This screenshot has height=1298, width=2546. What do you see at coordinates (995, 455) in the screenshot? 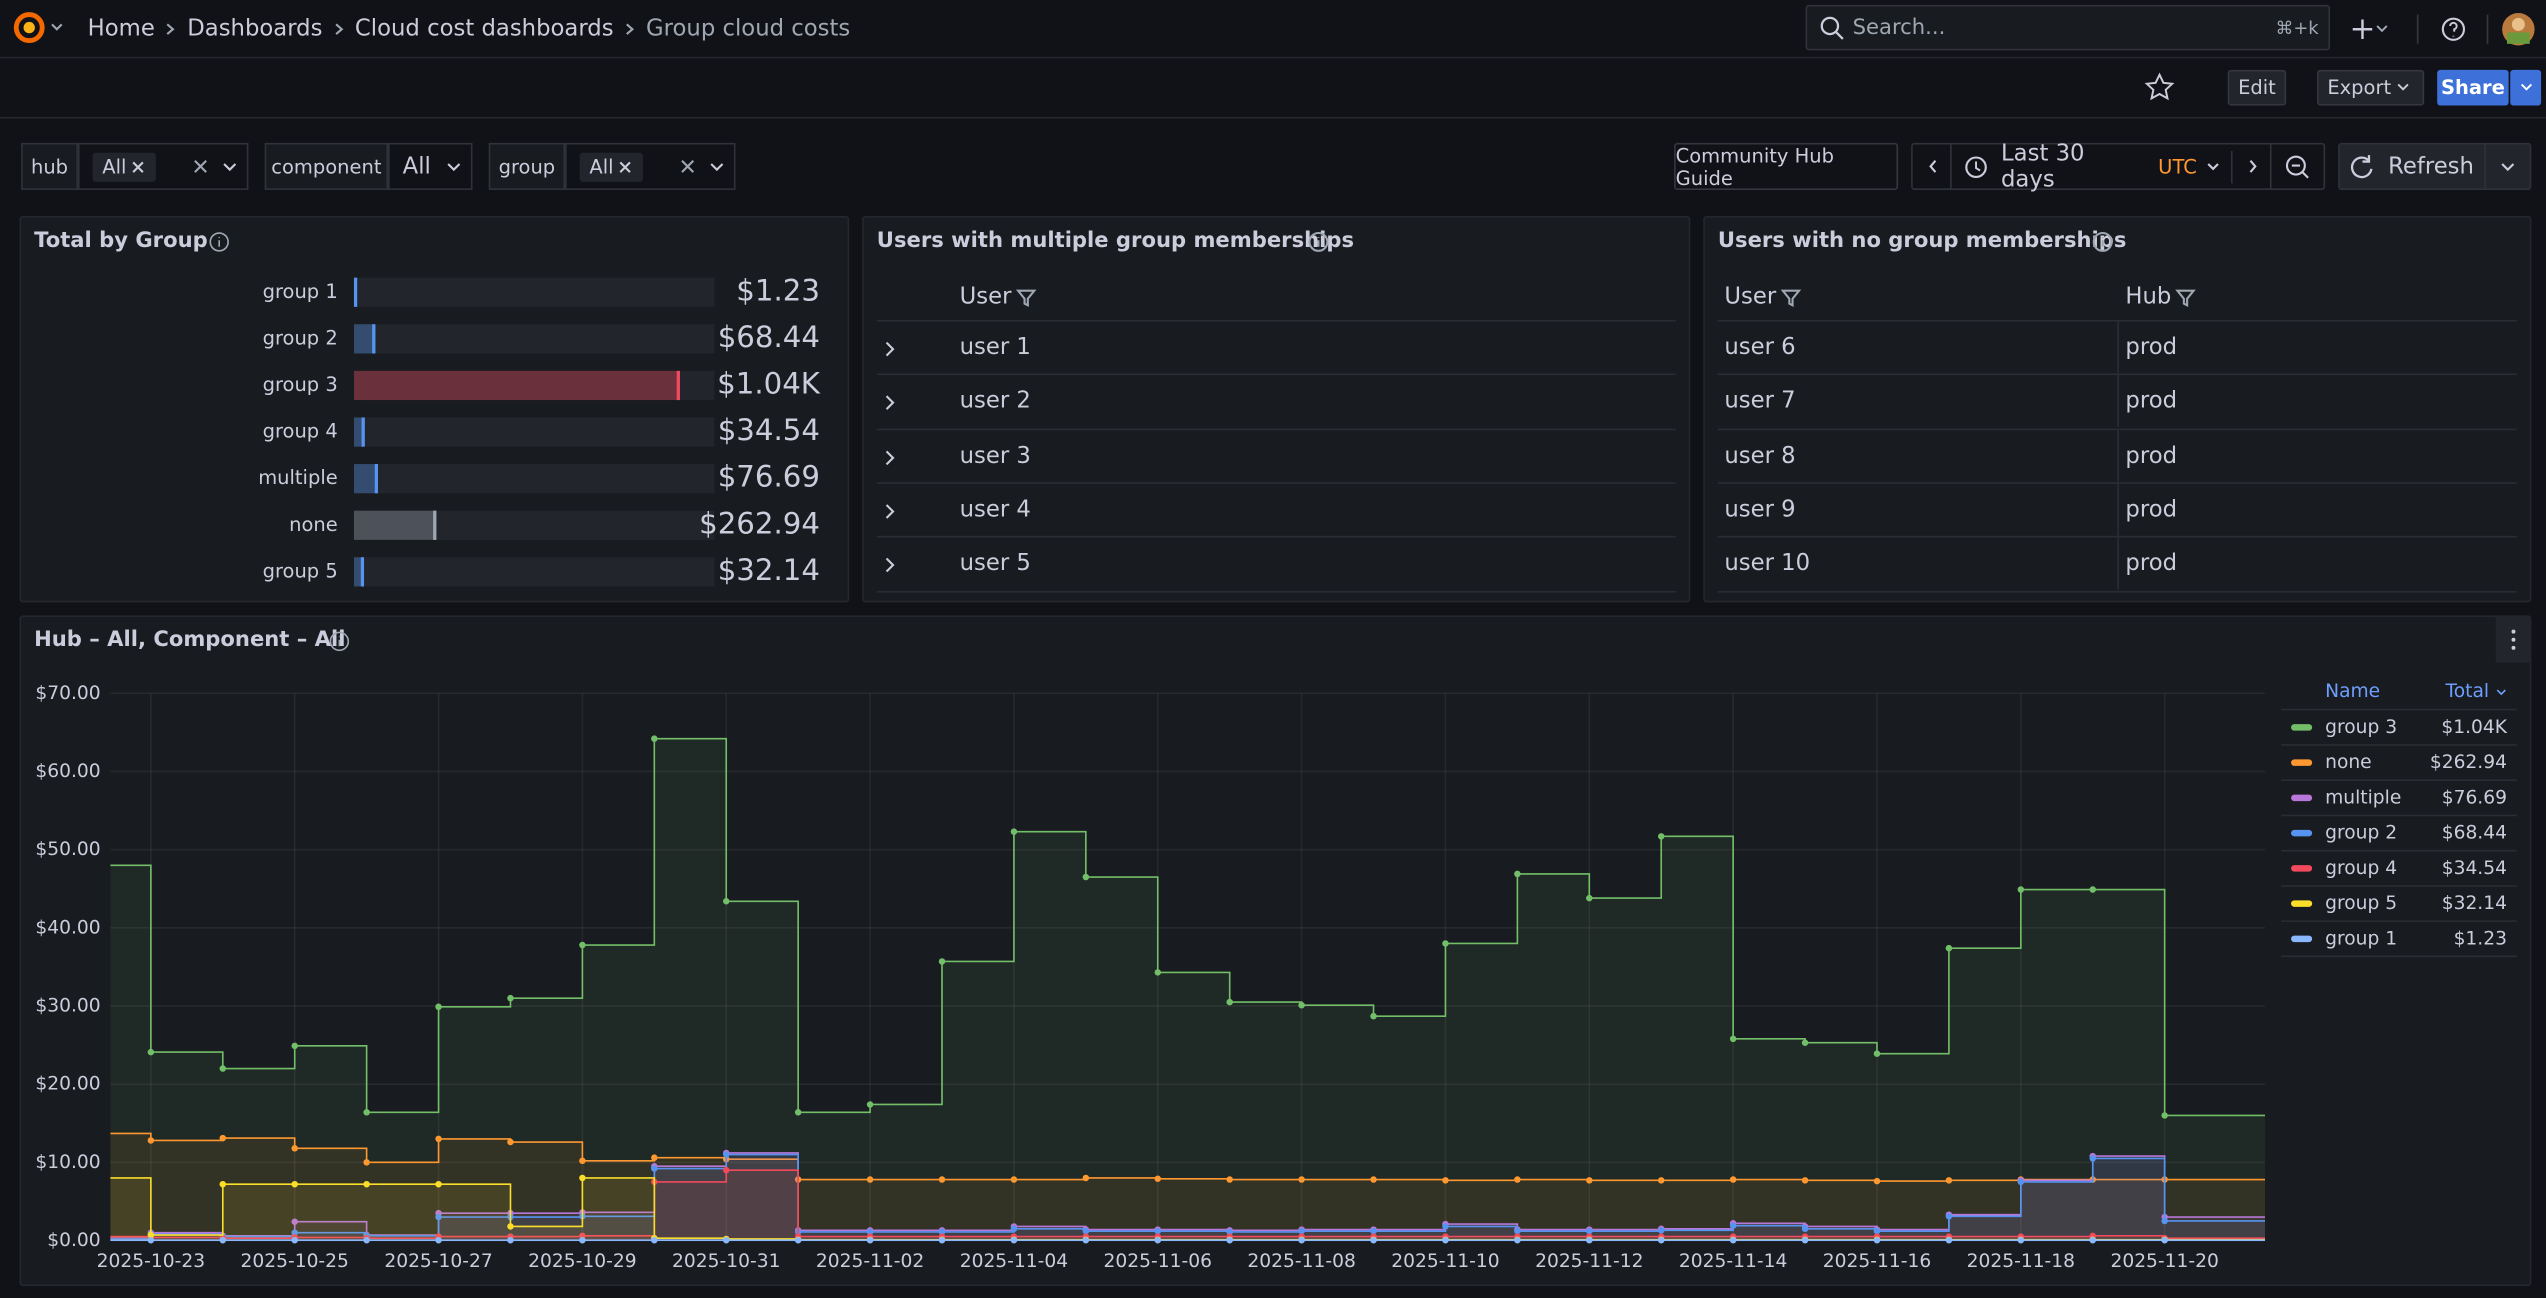
I see `table-cell: user 3` at bounding box center [995, 455].